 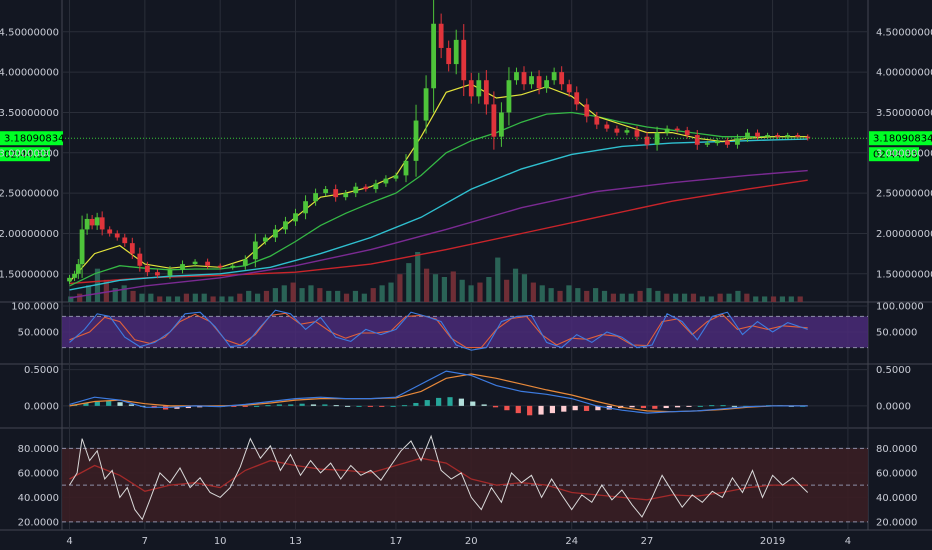 What do you see at coordinates (465, 478) in the screenshot?
I see `rsi-pane` at bounding box center [465, 478].